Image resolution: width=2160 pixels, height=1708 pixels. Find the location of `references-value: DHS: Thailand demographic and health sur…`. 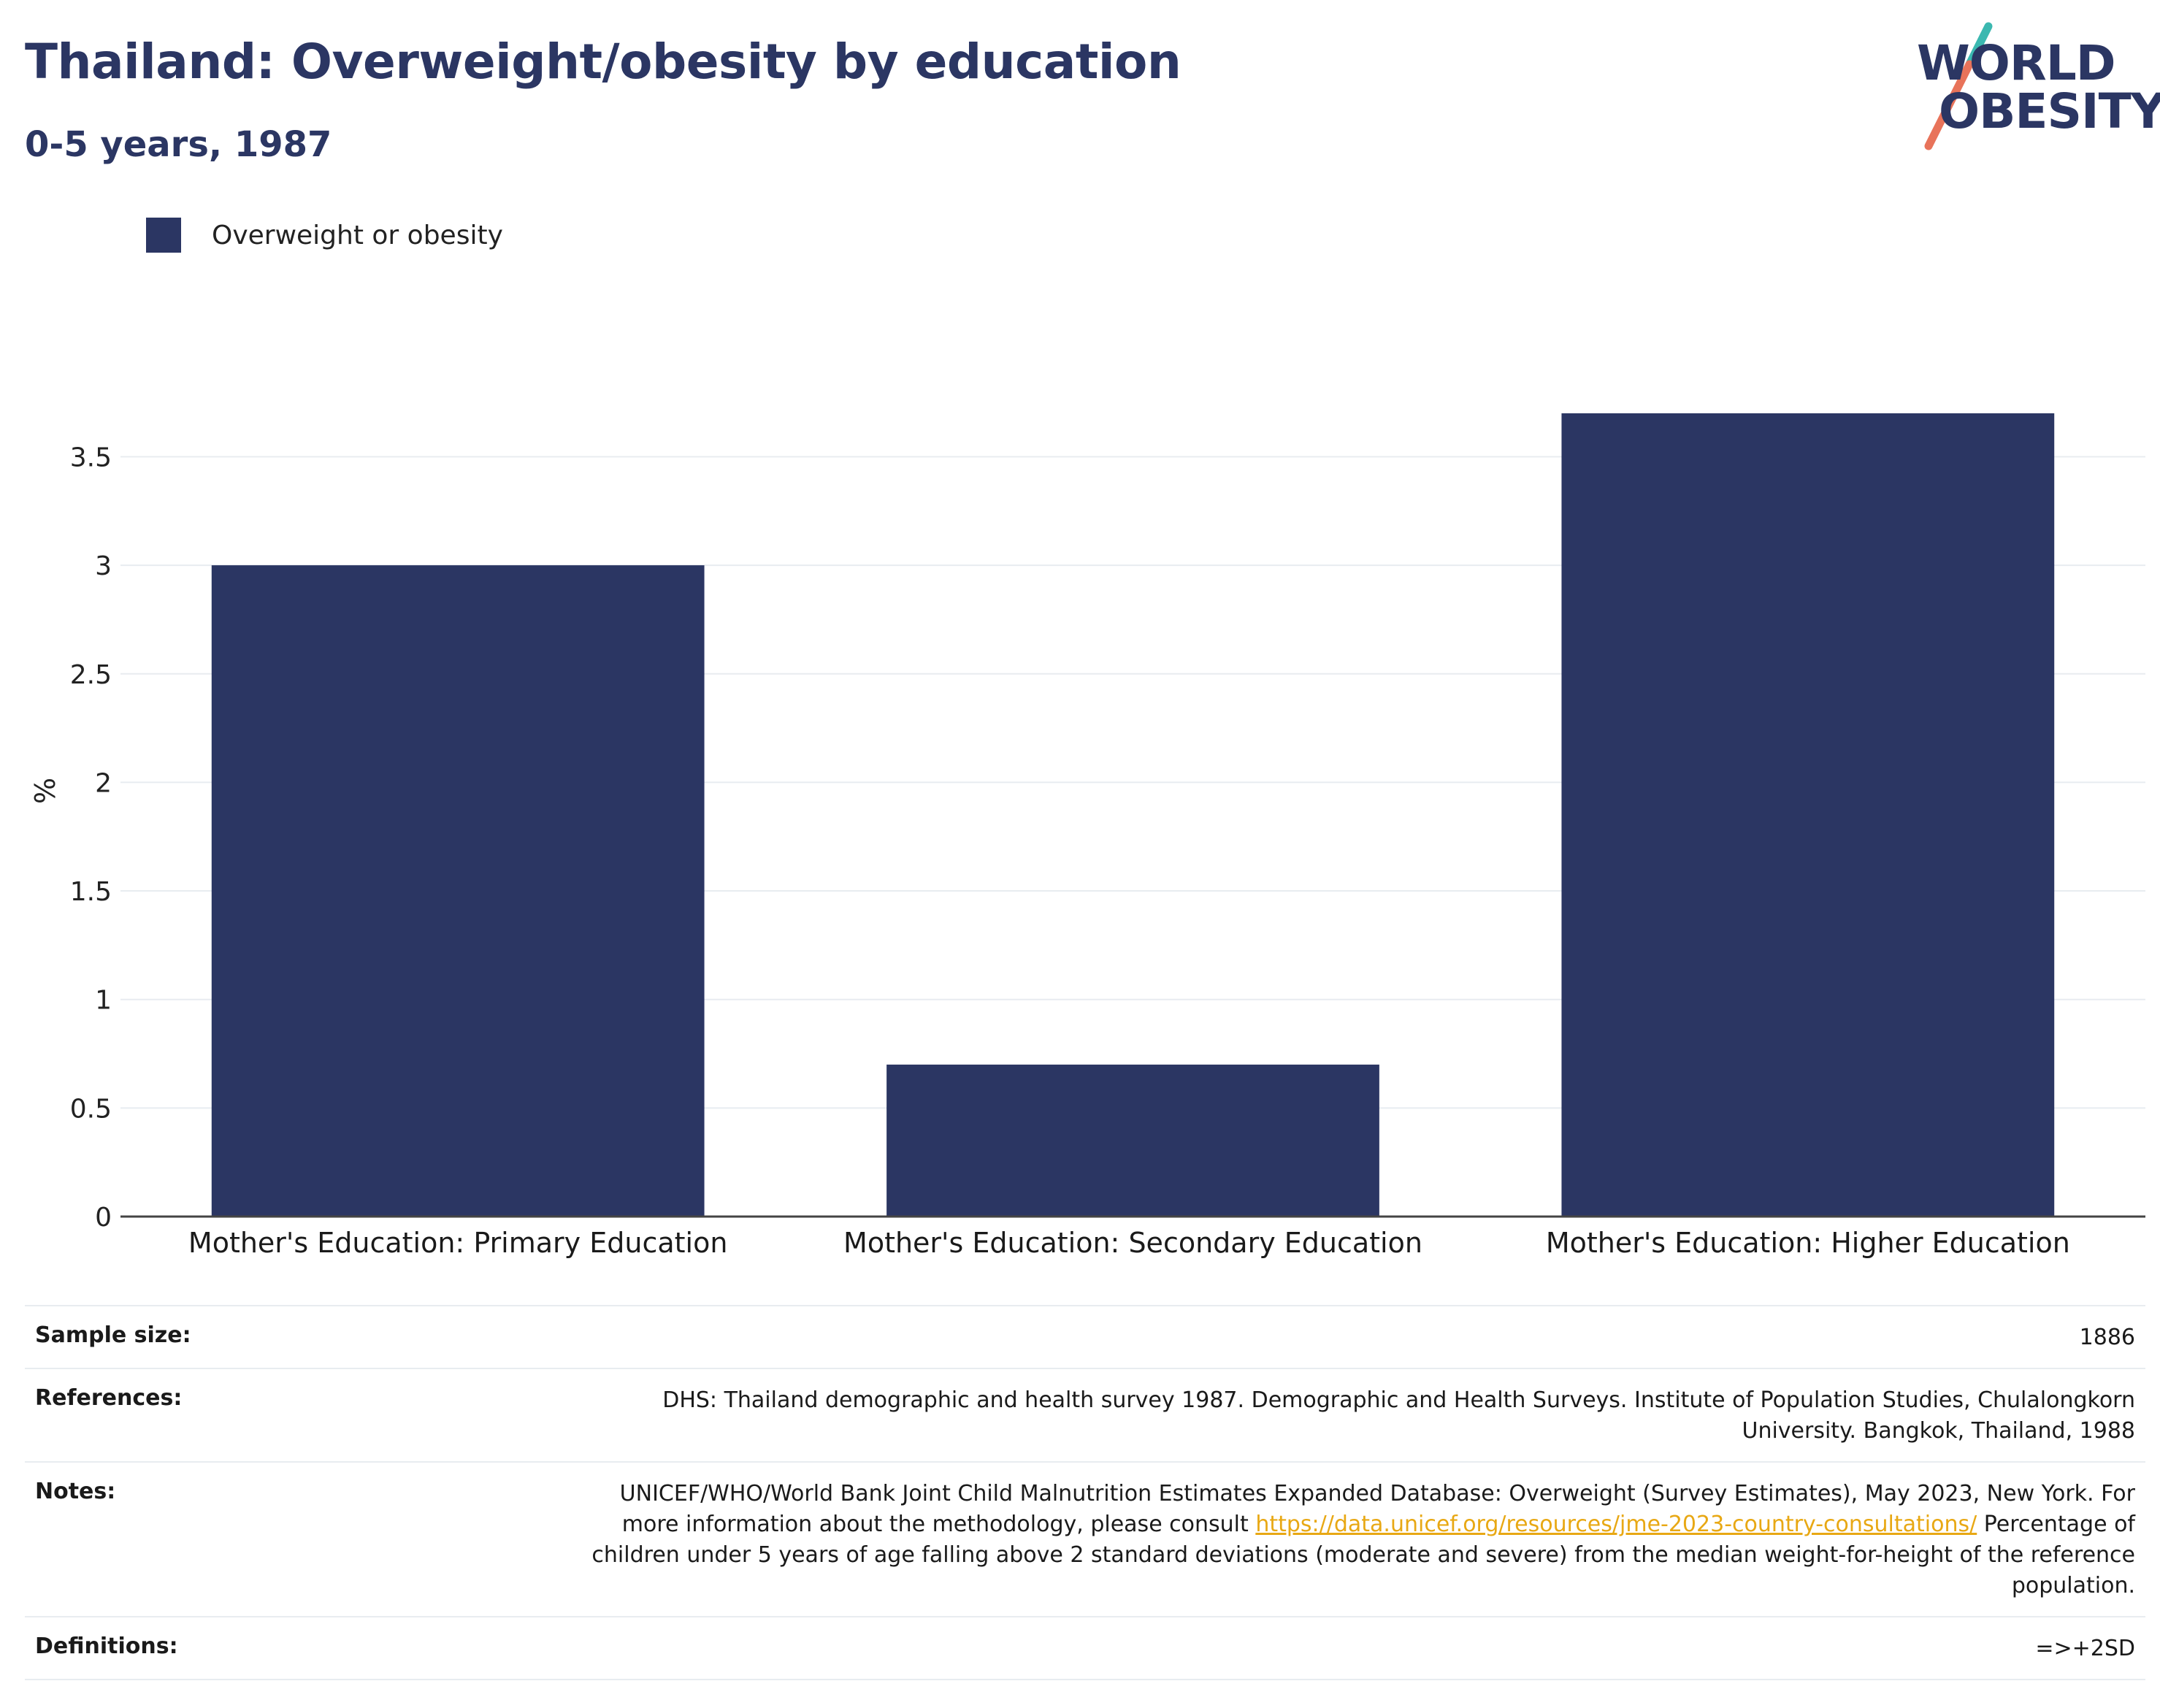

references-value: DHS: Thailand demographic and health sur… is located at coordinates (1398, 1415).